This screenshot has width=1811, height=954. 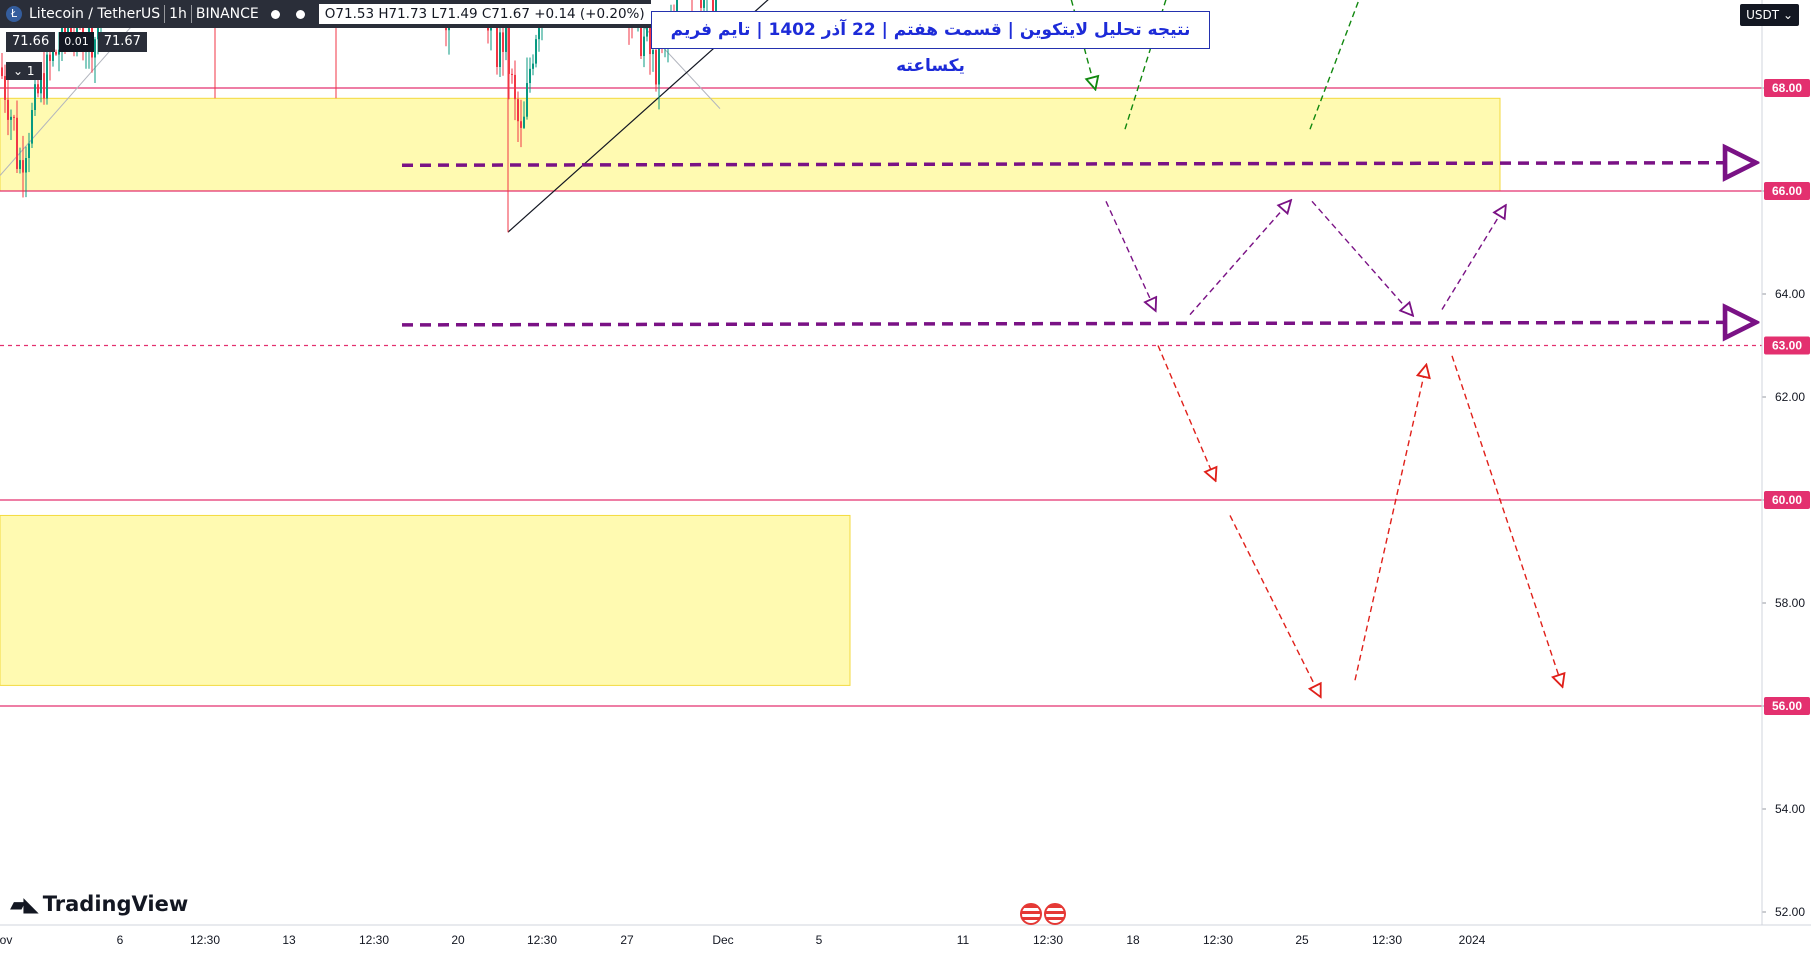 I want to click on x-tick-label: 20, so click(x=458, y=940).